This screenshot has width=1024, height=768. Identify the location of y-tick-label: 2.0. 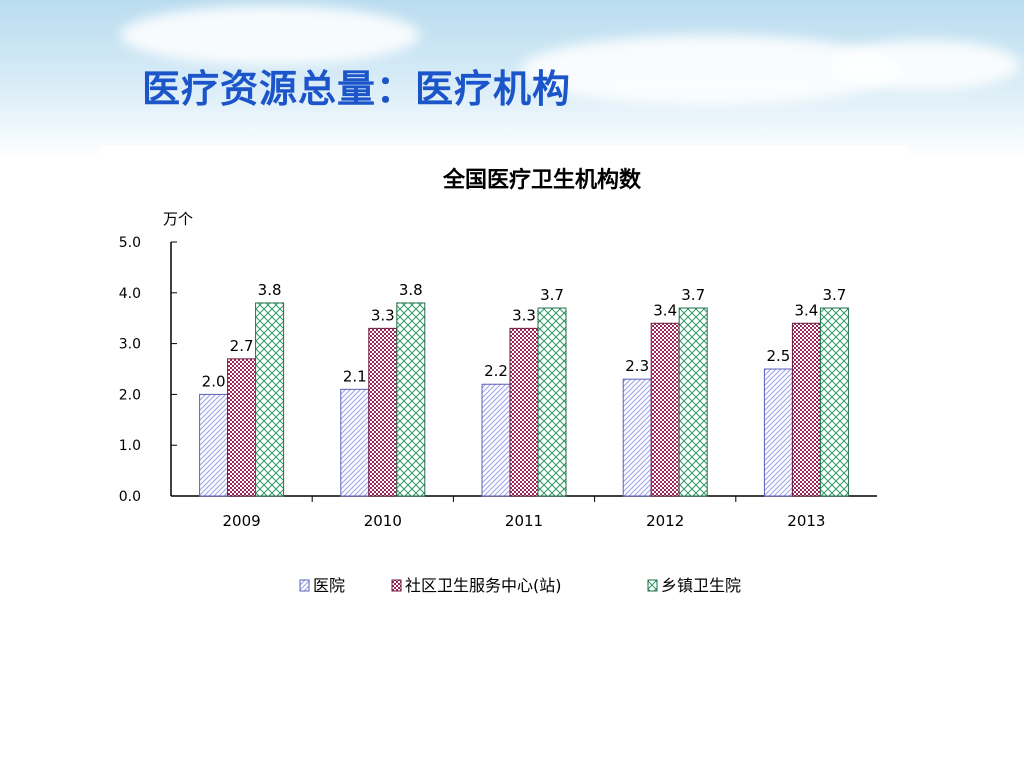
(130, 395).